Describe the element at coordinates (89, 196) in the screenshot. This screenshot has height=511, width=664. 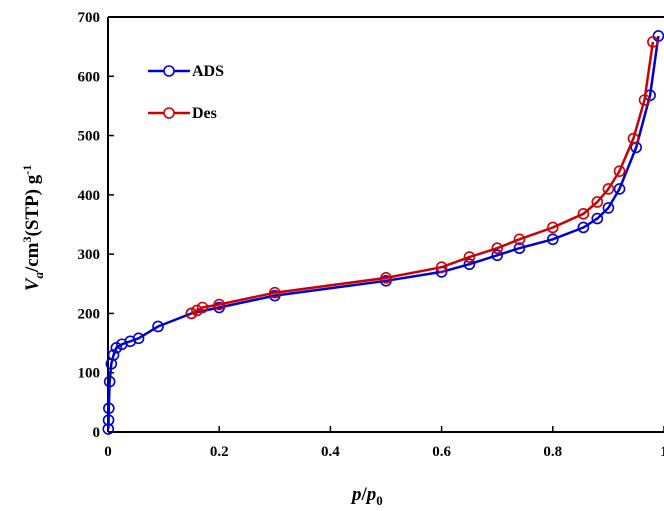
I see `y-tick-label: 400` at that location.